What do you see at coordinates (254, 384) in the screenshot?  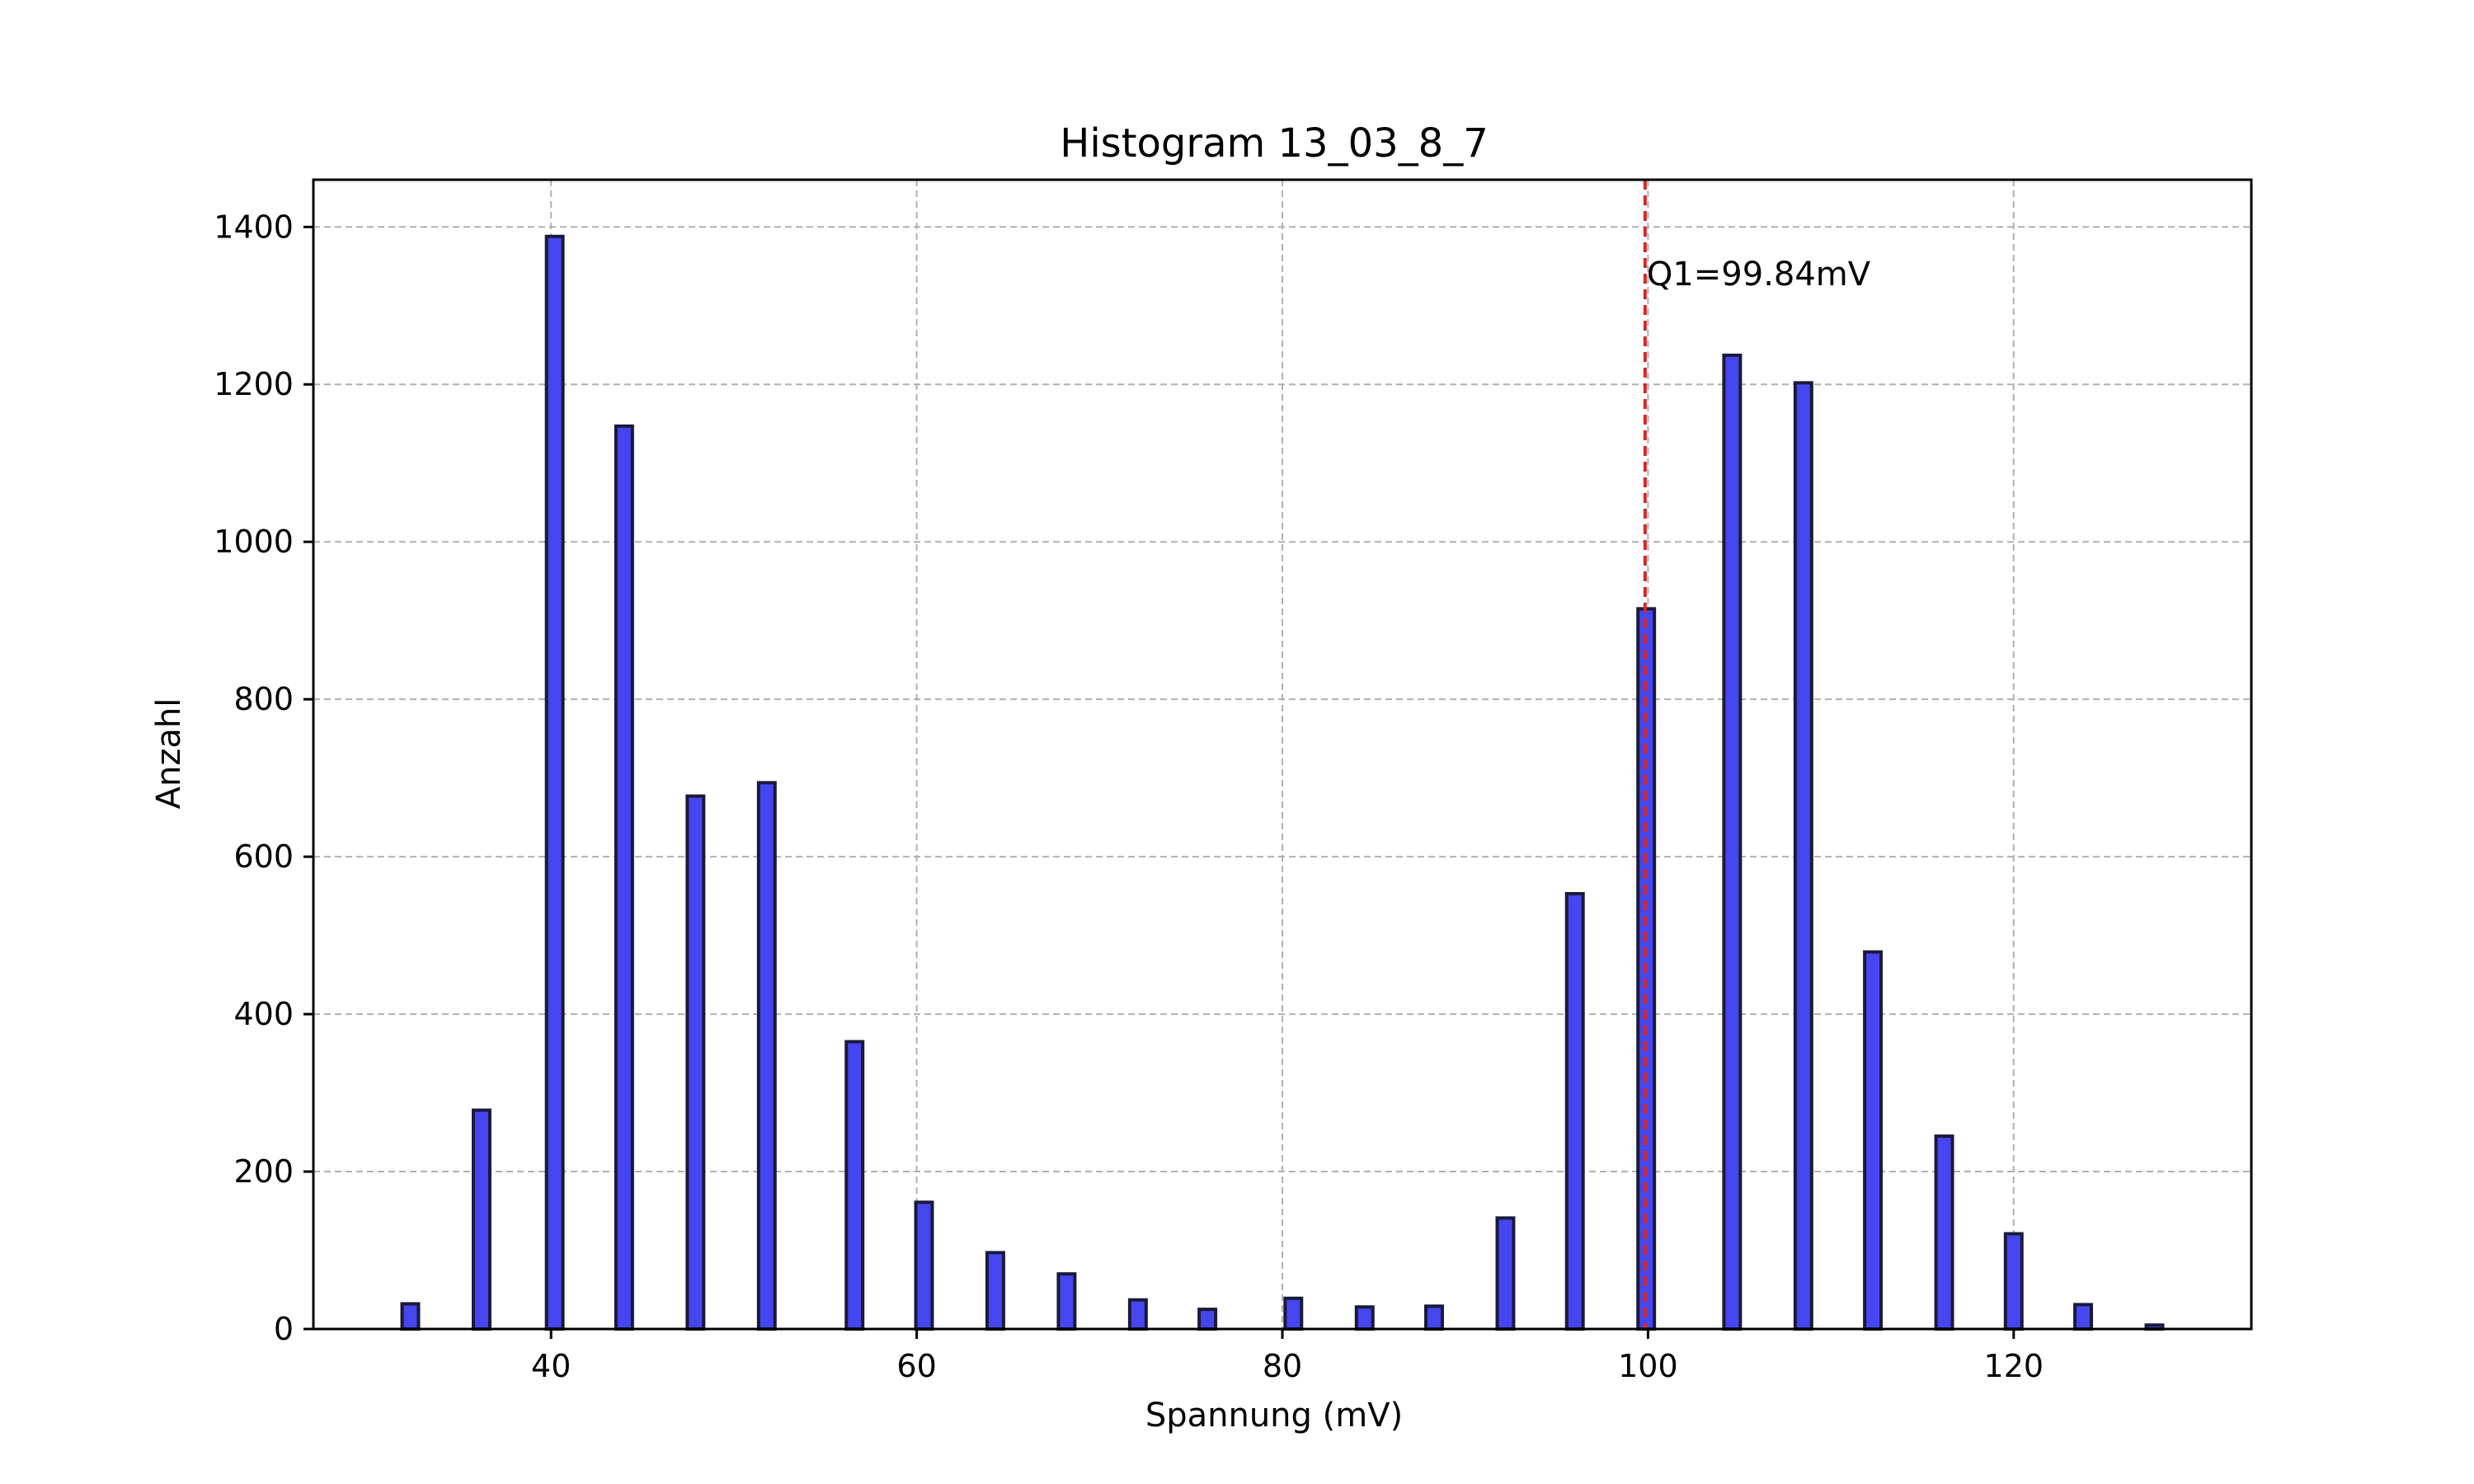 I see `y-tick-label: 1200` at bounding box center [254, 384].